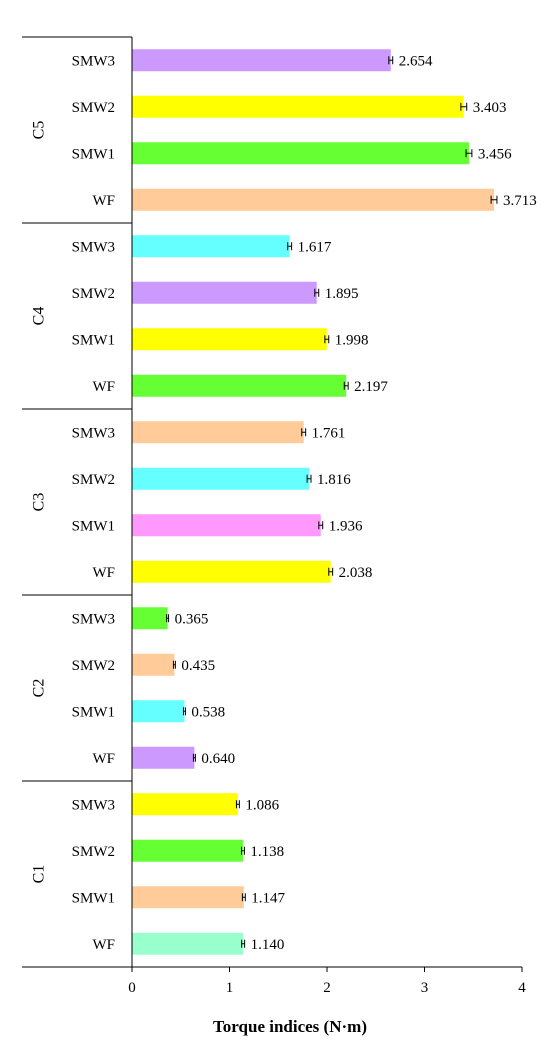  What do you see at coordinates (522, 988) in the screenshot?
I see `x-tick-label: 4` at bounding box center [522, 988].